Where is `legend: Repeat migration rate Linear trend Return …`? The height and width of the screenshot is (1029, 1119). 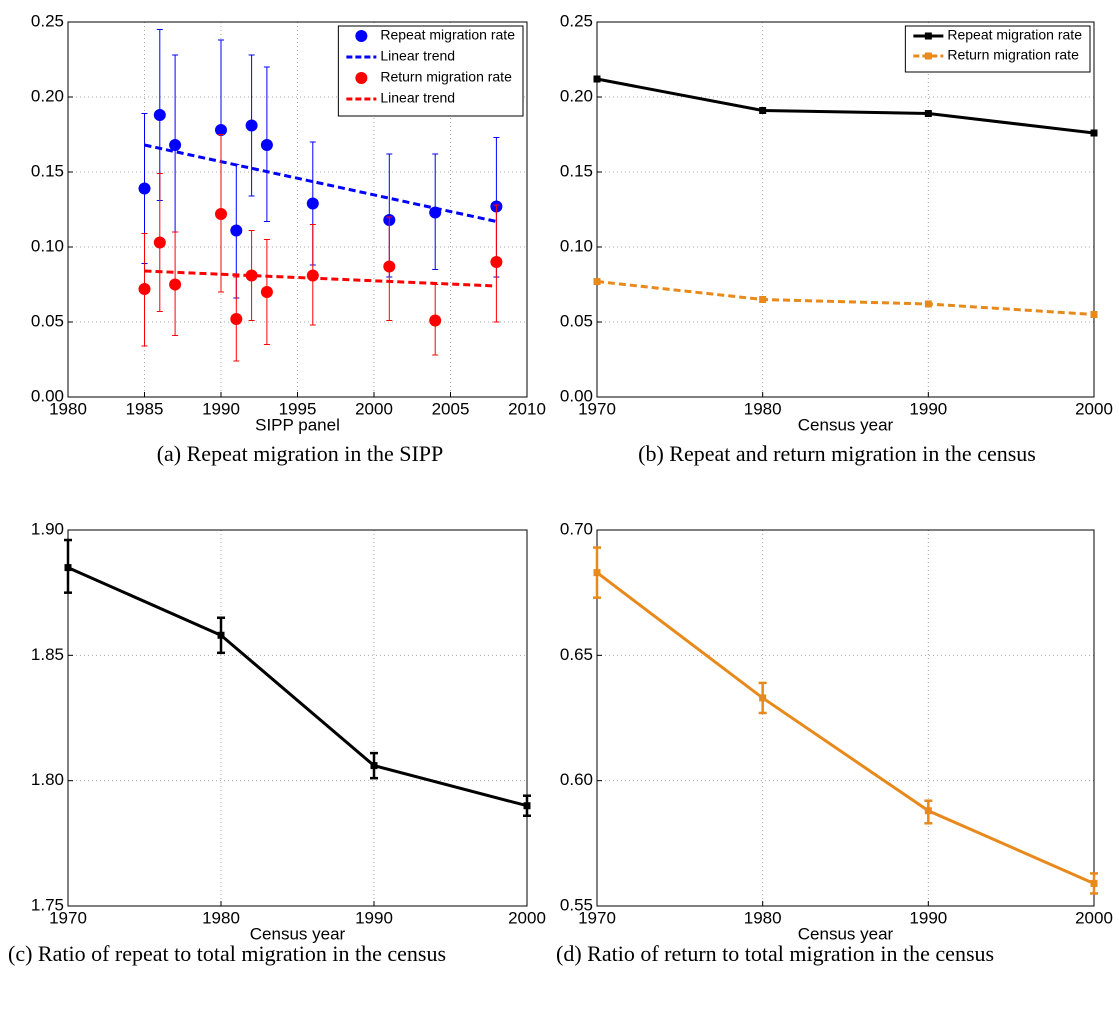 legend: Repeat migration rate Linear trend Return … is located at coordinates (430, 71).